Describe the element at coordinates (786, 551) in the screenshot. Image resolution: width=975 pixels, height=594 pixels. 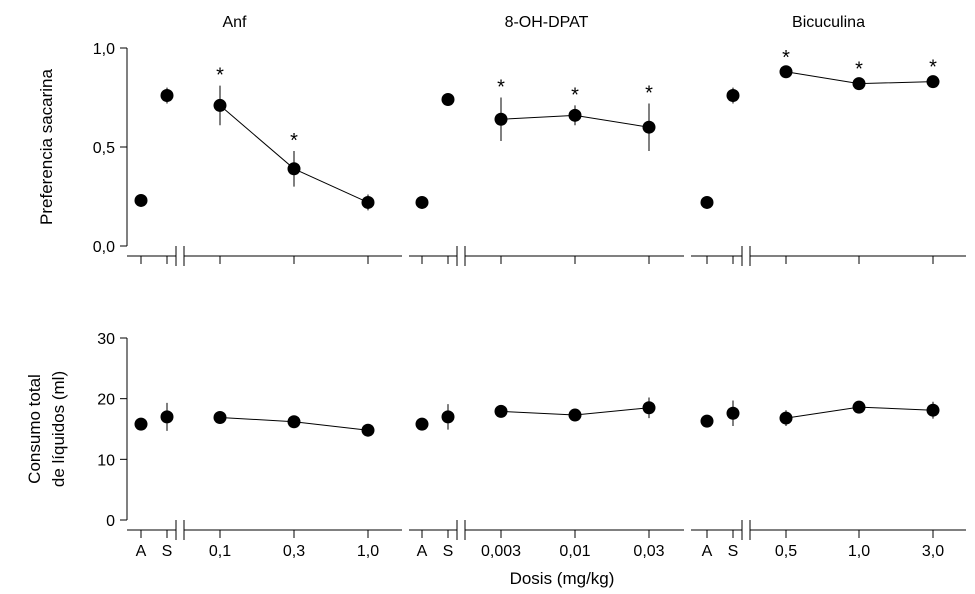
I see `x-tick-label: 0,5` at that location.